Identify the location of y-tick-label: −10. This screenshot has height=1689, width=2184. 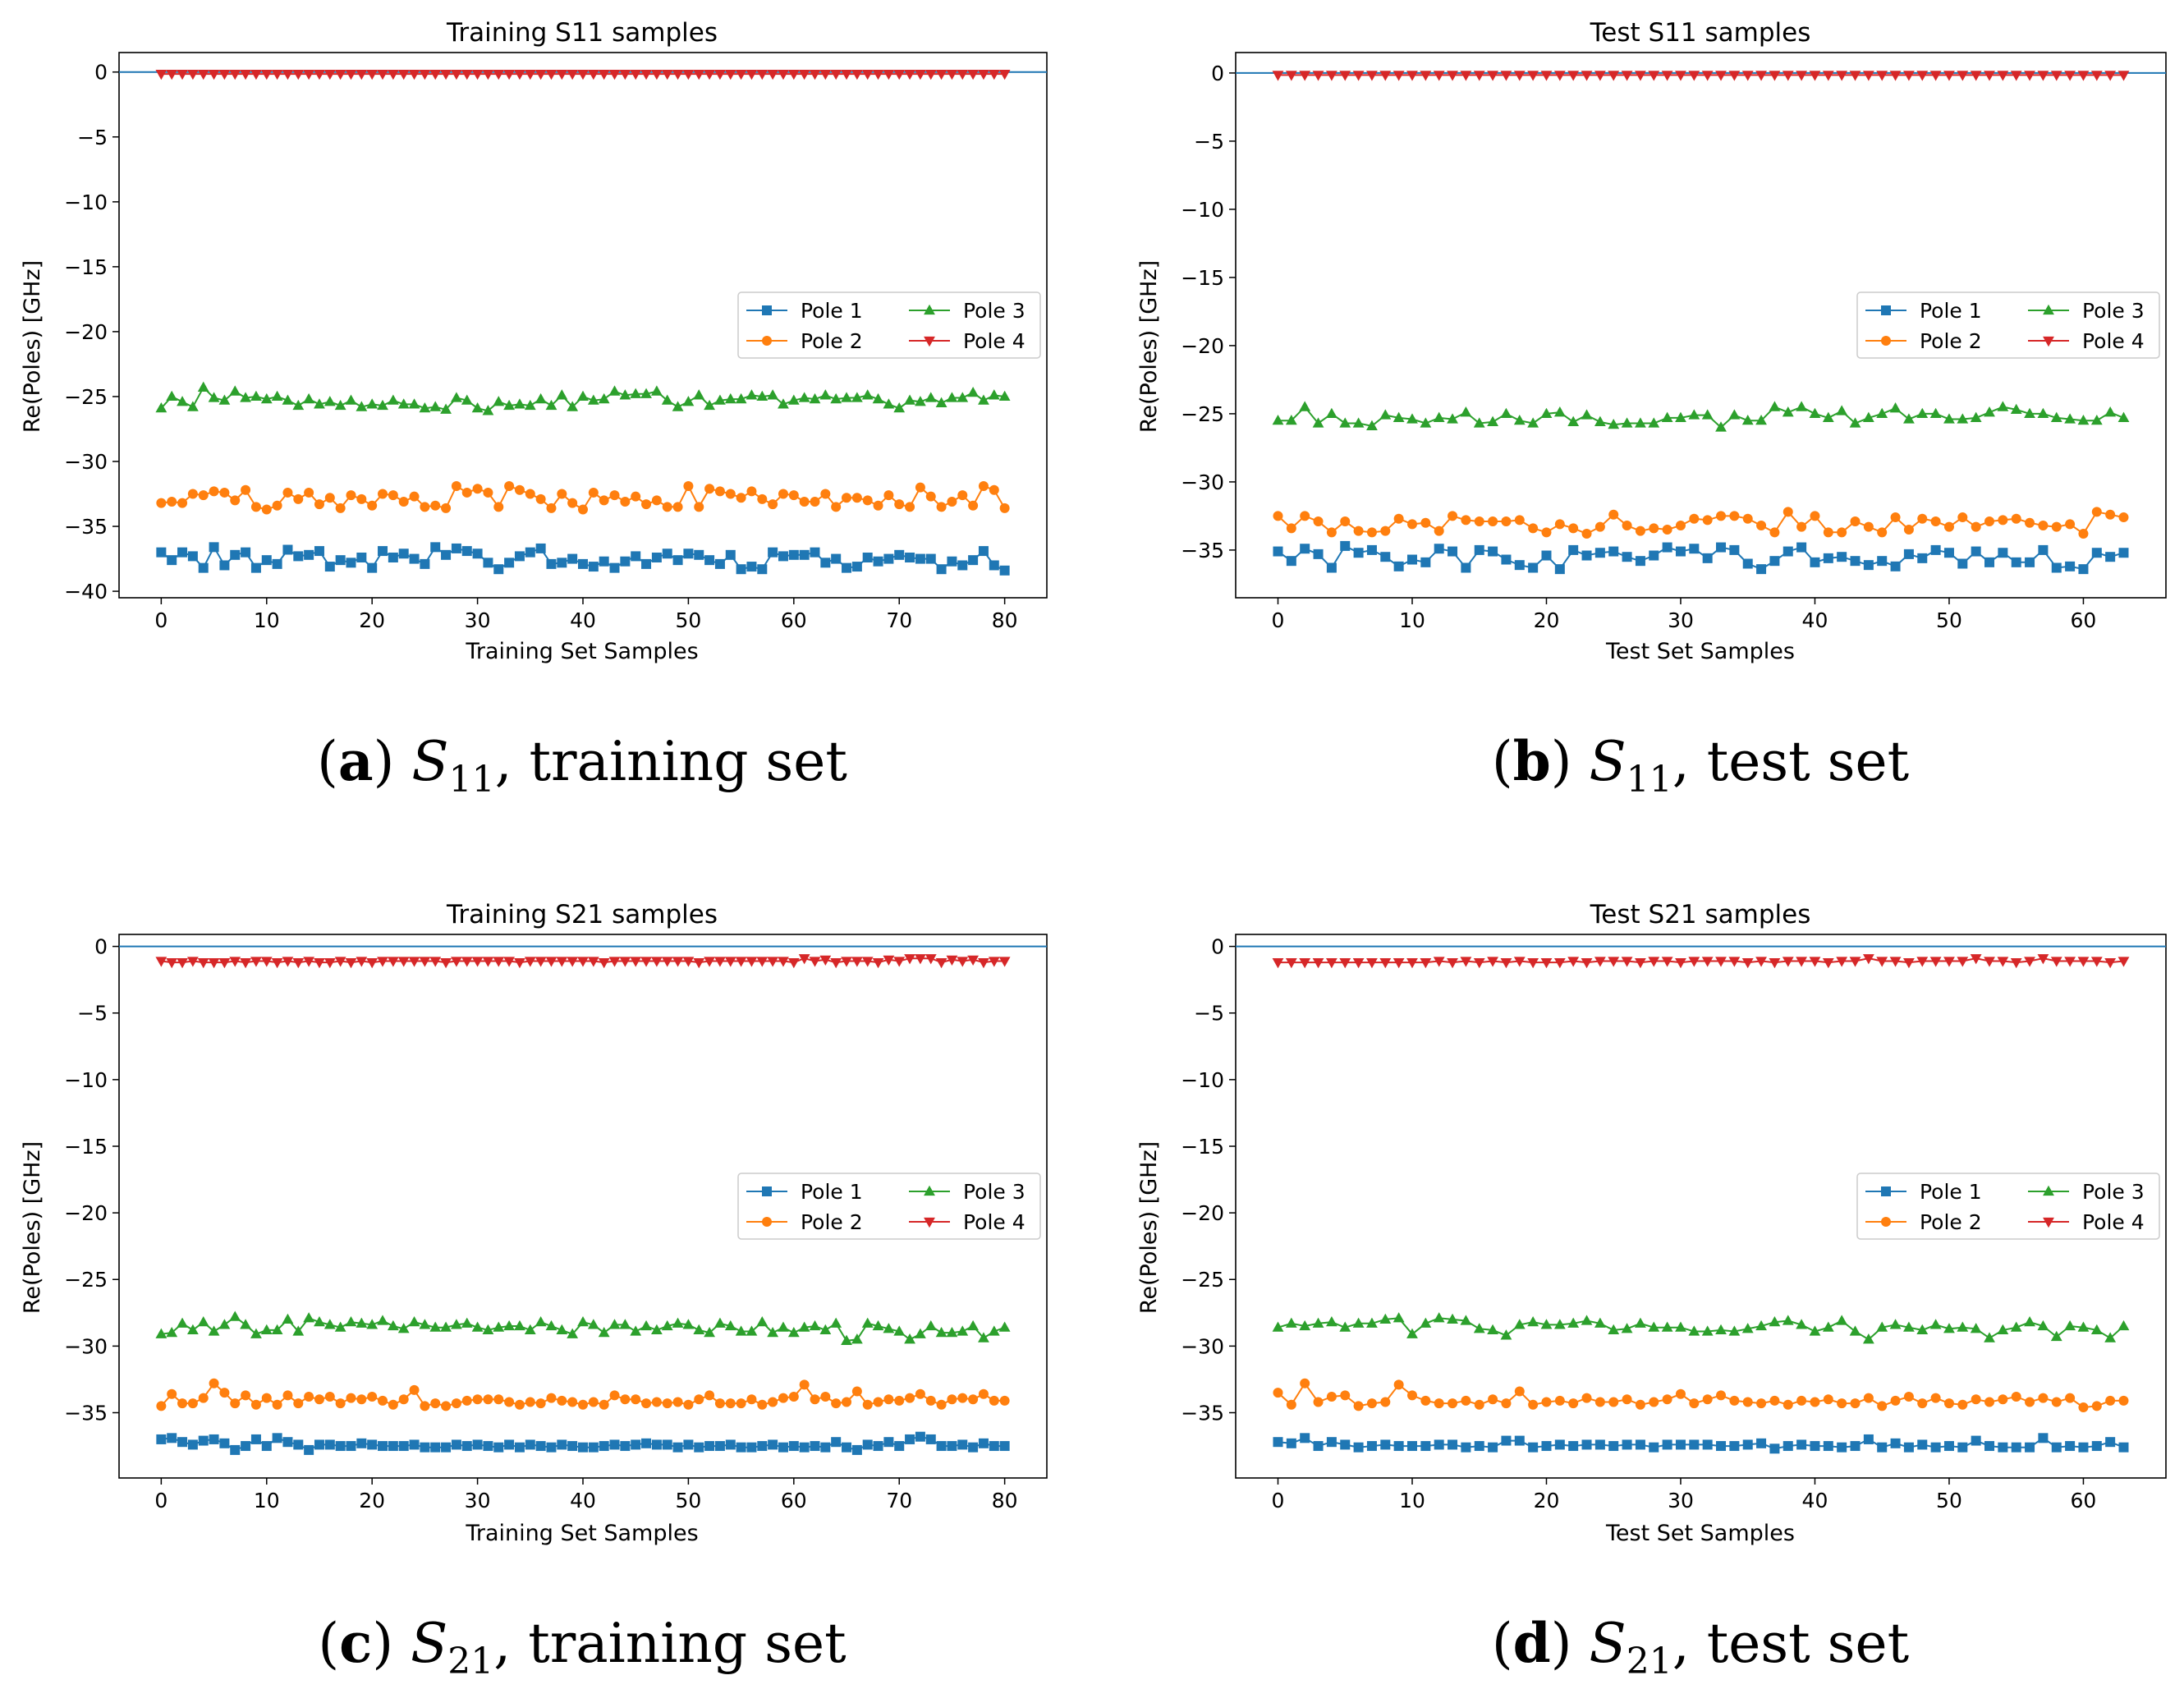
(1202, 1080).